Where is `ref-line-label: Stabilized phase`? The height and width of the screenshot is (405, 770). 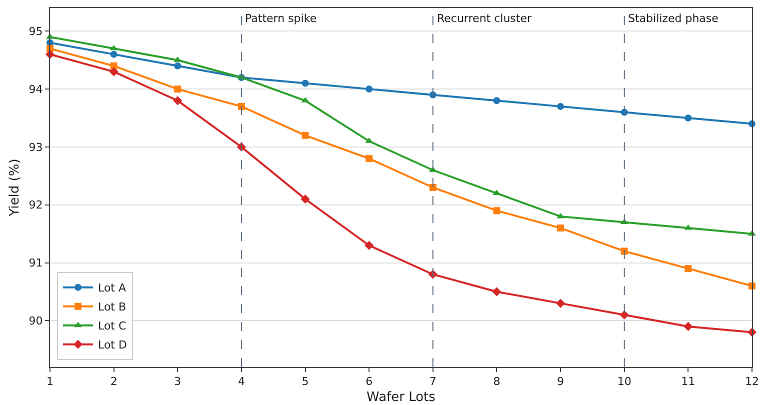 ref-line-label: Stabilized phase is located at coordinates (673, 18).